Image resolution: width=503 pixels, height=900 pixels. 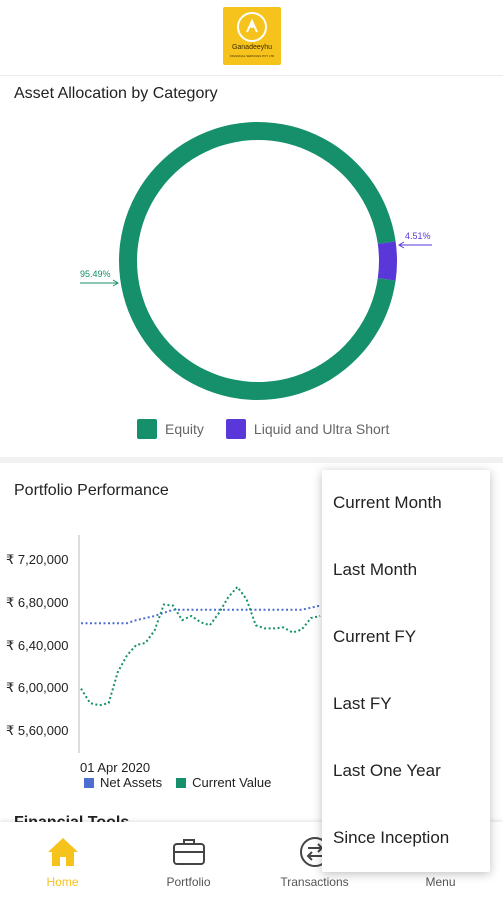 I want to click on menu-item-last-month: Last Month, so click(x=375, y=569).